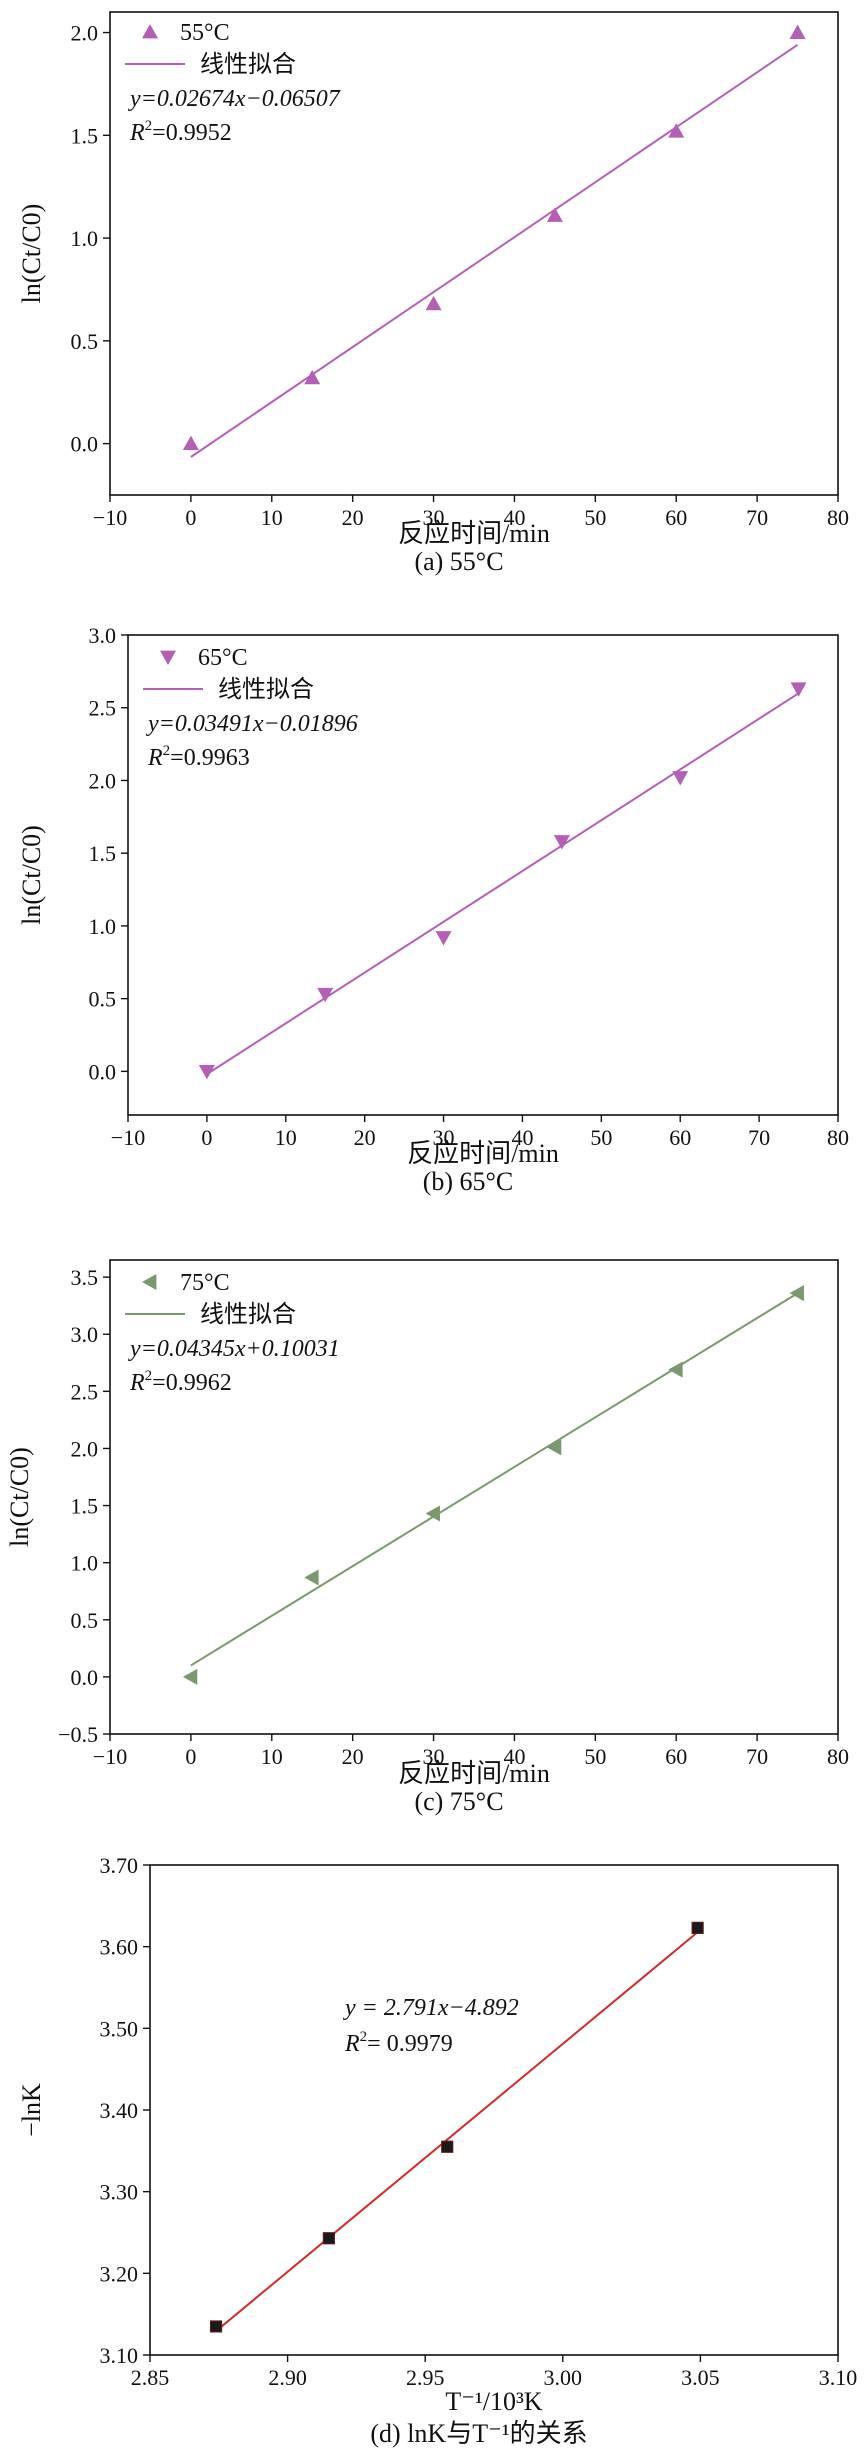  I want to click on r-squared-value: =0.9963, so click(210, 758).